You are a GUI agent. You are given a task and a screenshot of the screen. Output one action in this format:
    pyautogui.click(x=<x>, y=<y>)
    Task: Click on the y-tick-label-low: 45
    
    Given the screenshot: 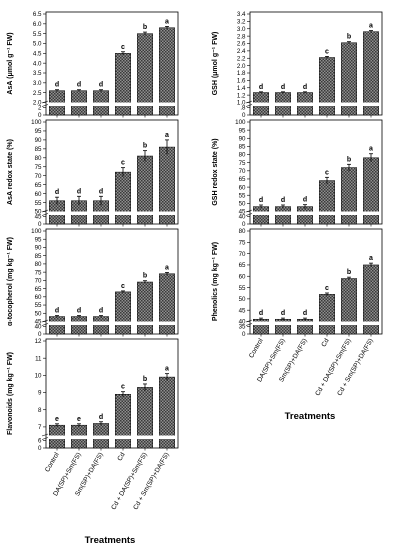 What is the action you would take?
    pyautogui.click(x=38, y=217)
    